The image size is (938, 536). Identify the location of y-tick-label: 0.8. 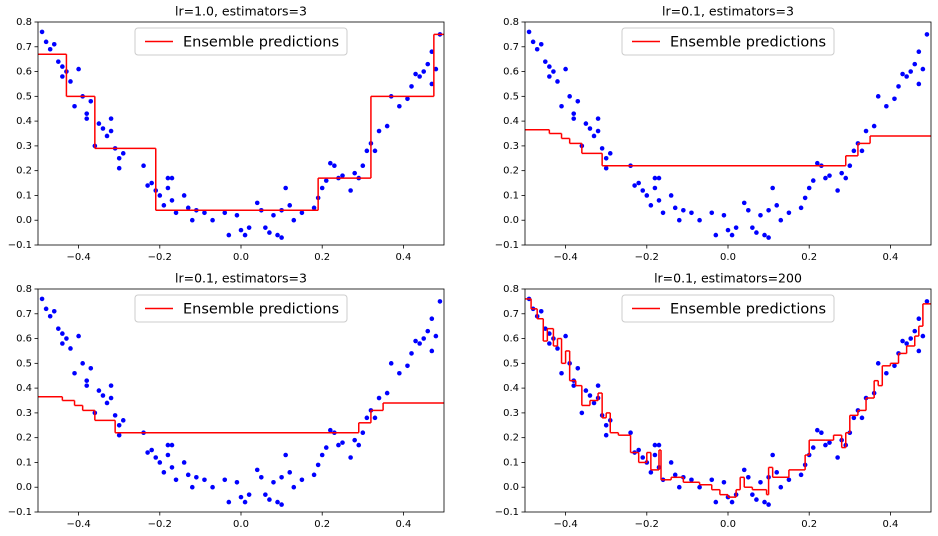
(24, 289).